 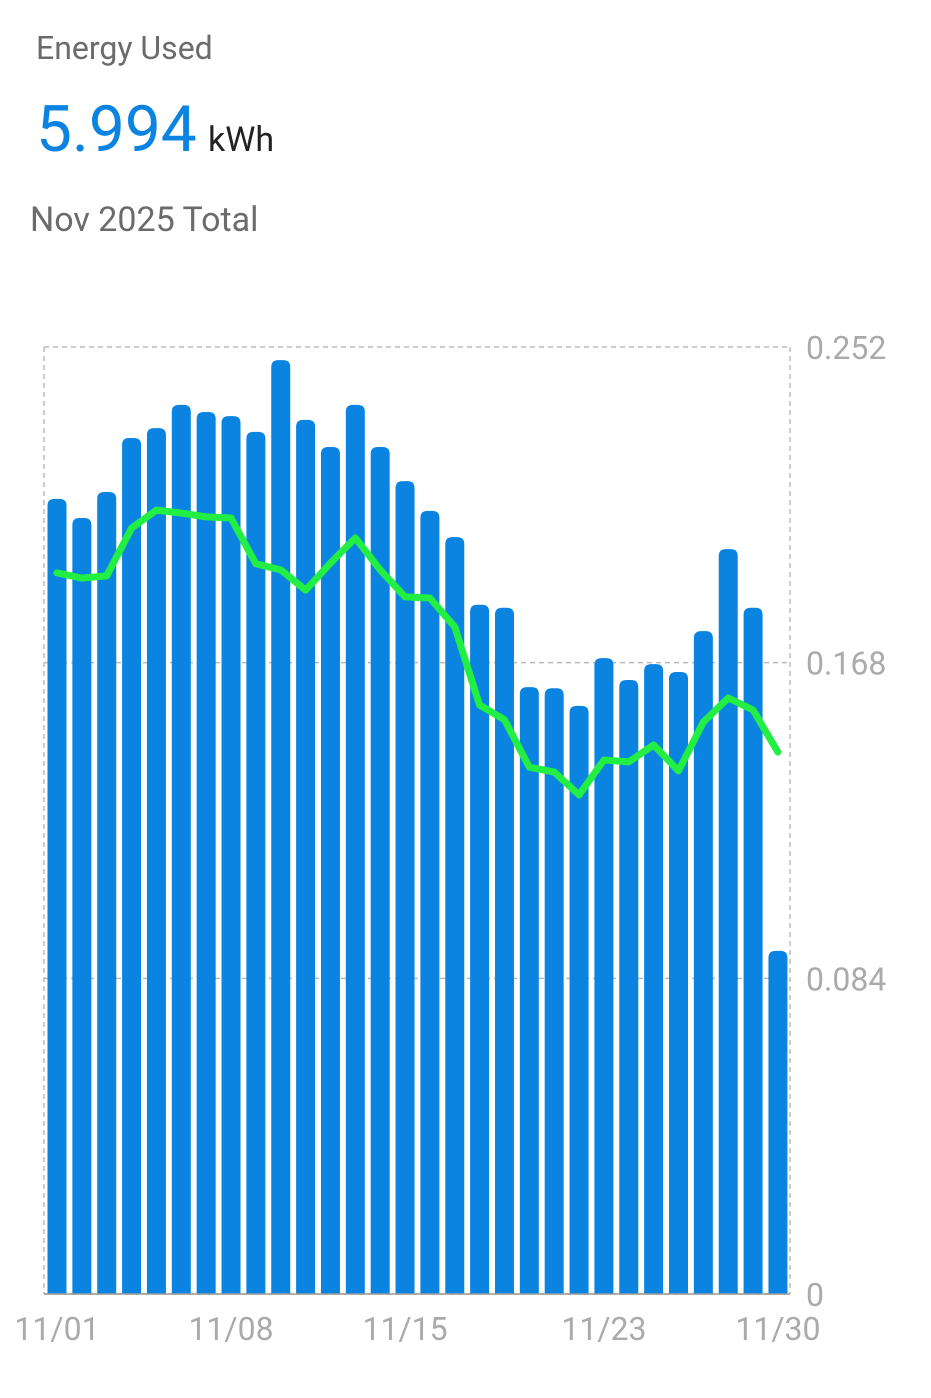 I want to click on total-unit: kWh, so click(x=241, y=140).